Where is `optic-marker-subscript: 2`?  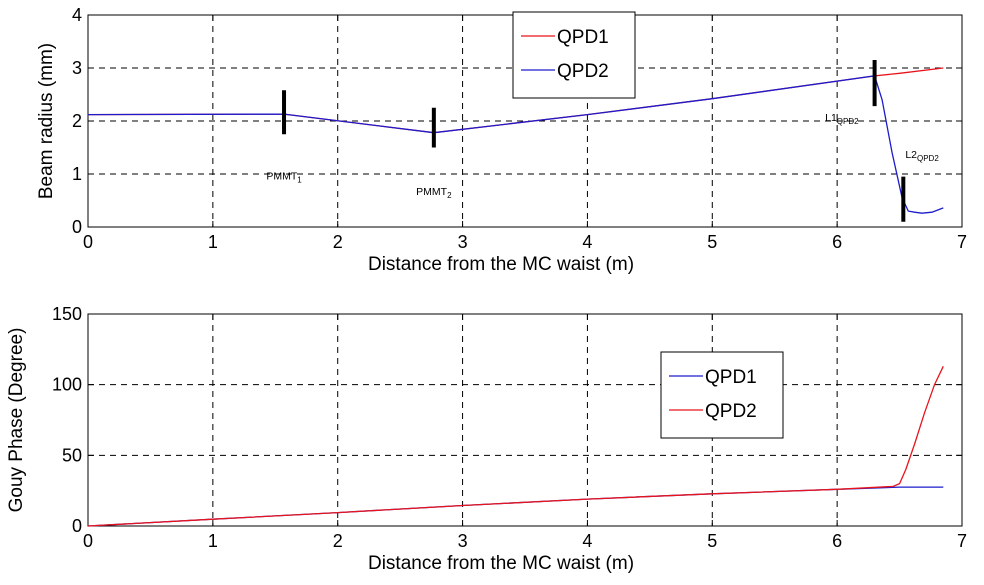
optic-marker-subscript: 2 is located at coordinates (449, 195).